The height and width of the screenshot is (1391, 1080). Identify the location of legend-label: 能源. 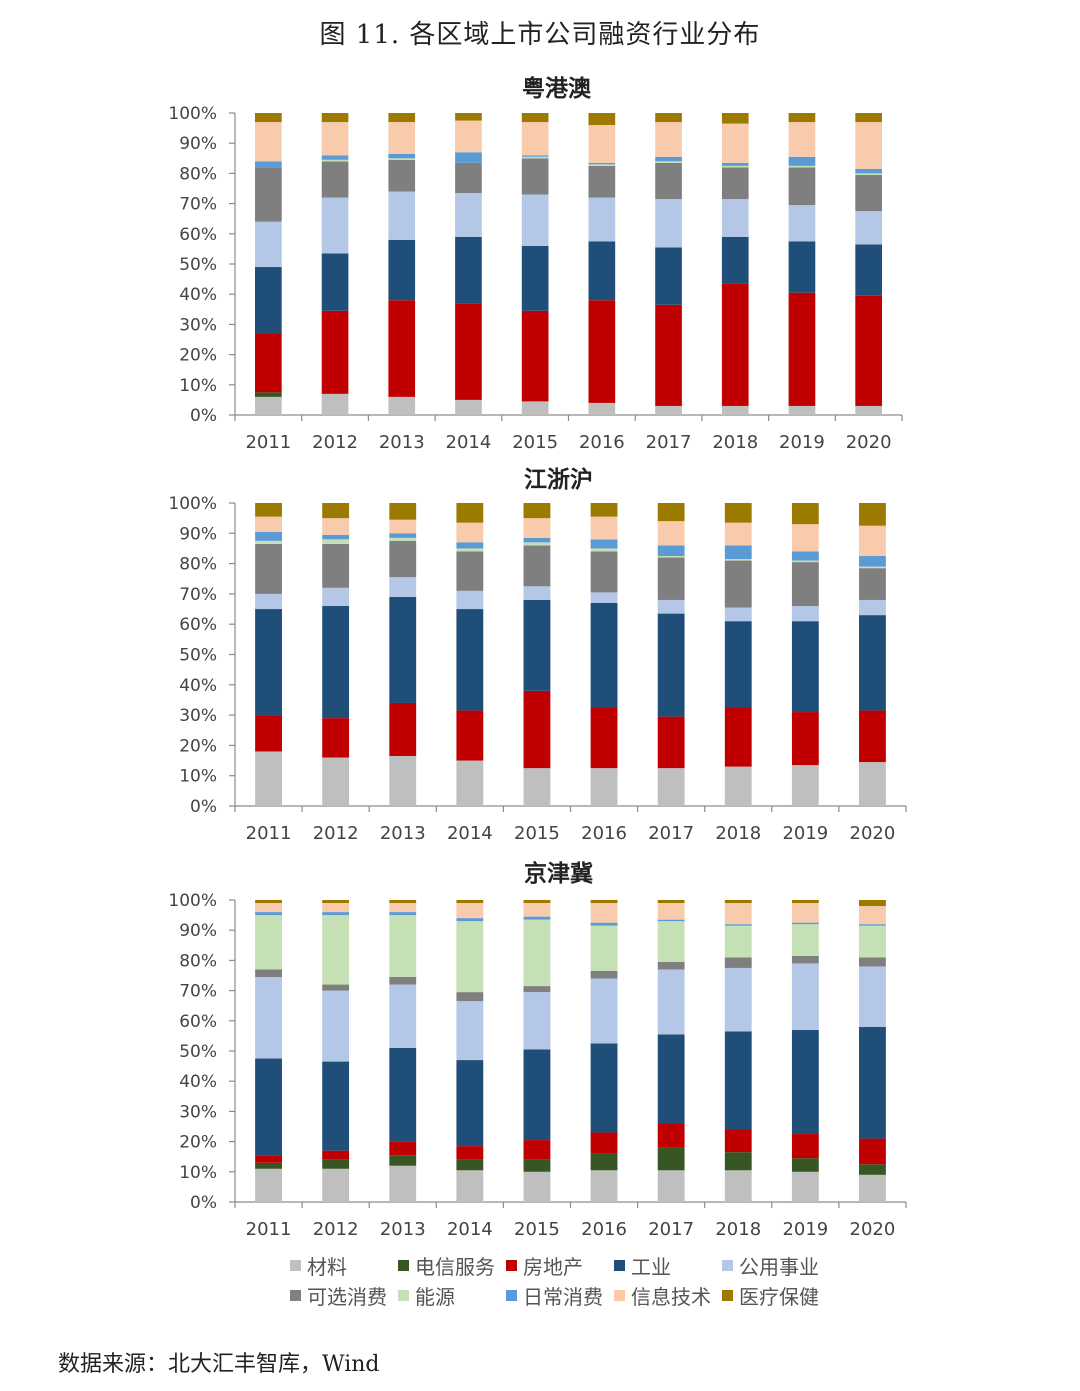
(435, 1296).